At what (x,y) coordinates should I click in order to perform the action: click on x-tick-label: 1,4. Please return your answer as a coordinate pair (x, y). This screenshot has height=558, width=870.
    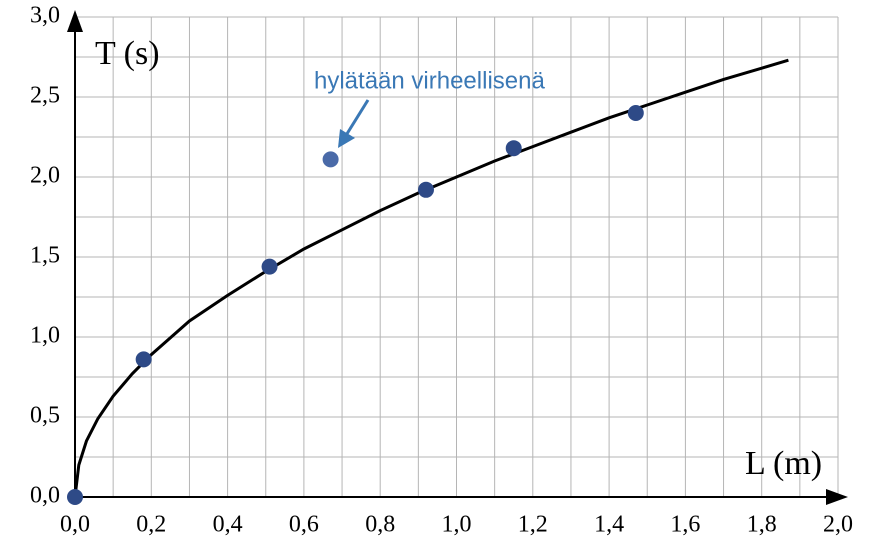
    Looking at the image, I should click on (609, 525).